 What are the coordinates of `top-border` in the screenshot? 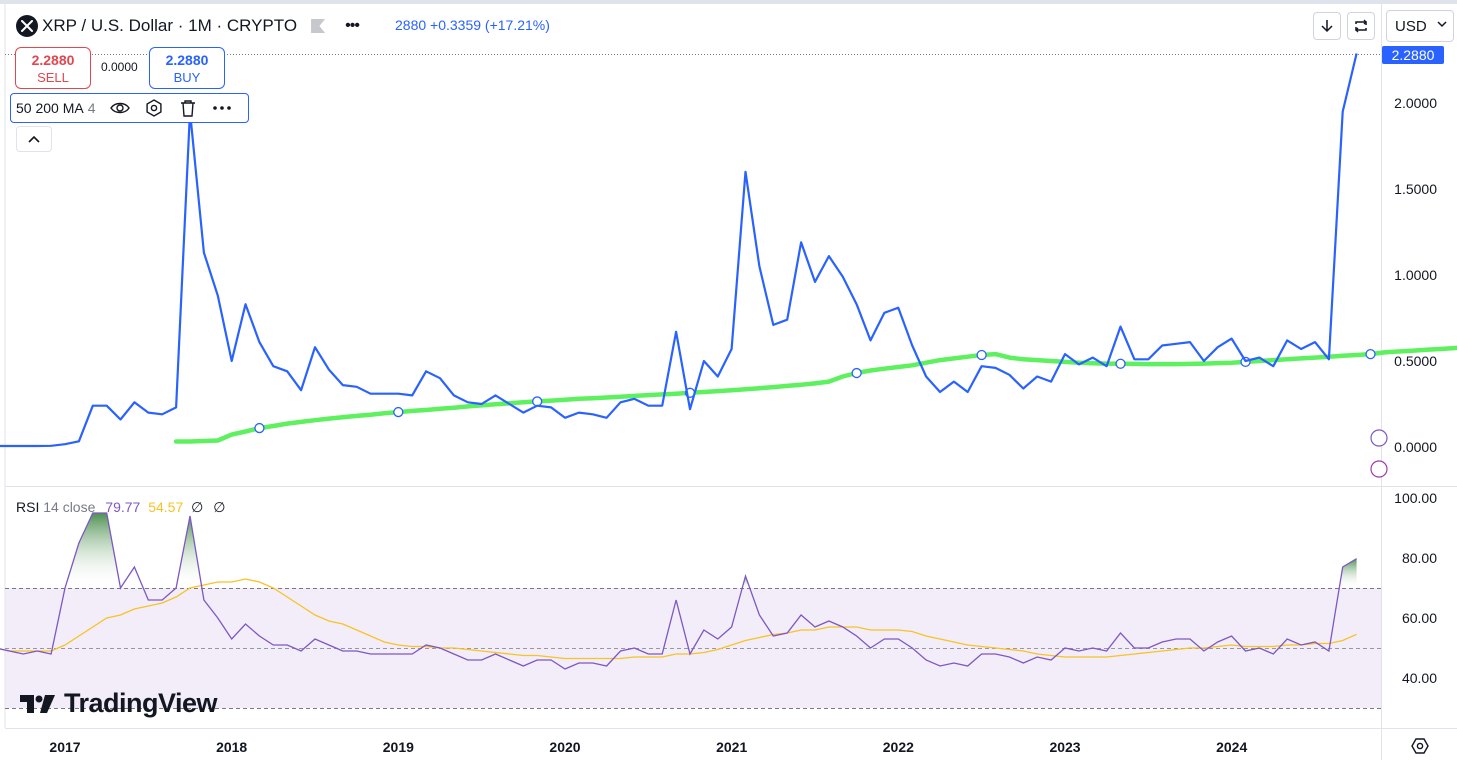 It's located at (728, 2).